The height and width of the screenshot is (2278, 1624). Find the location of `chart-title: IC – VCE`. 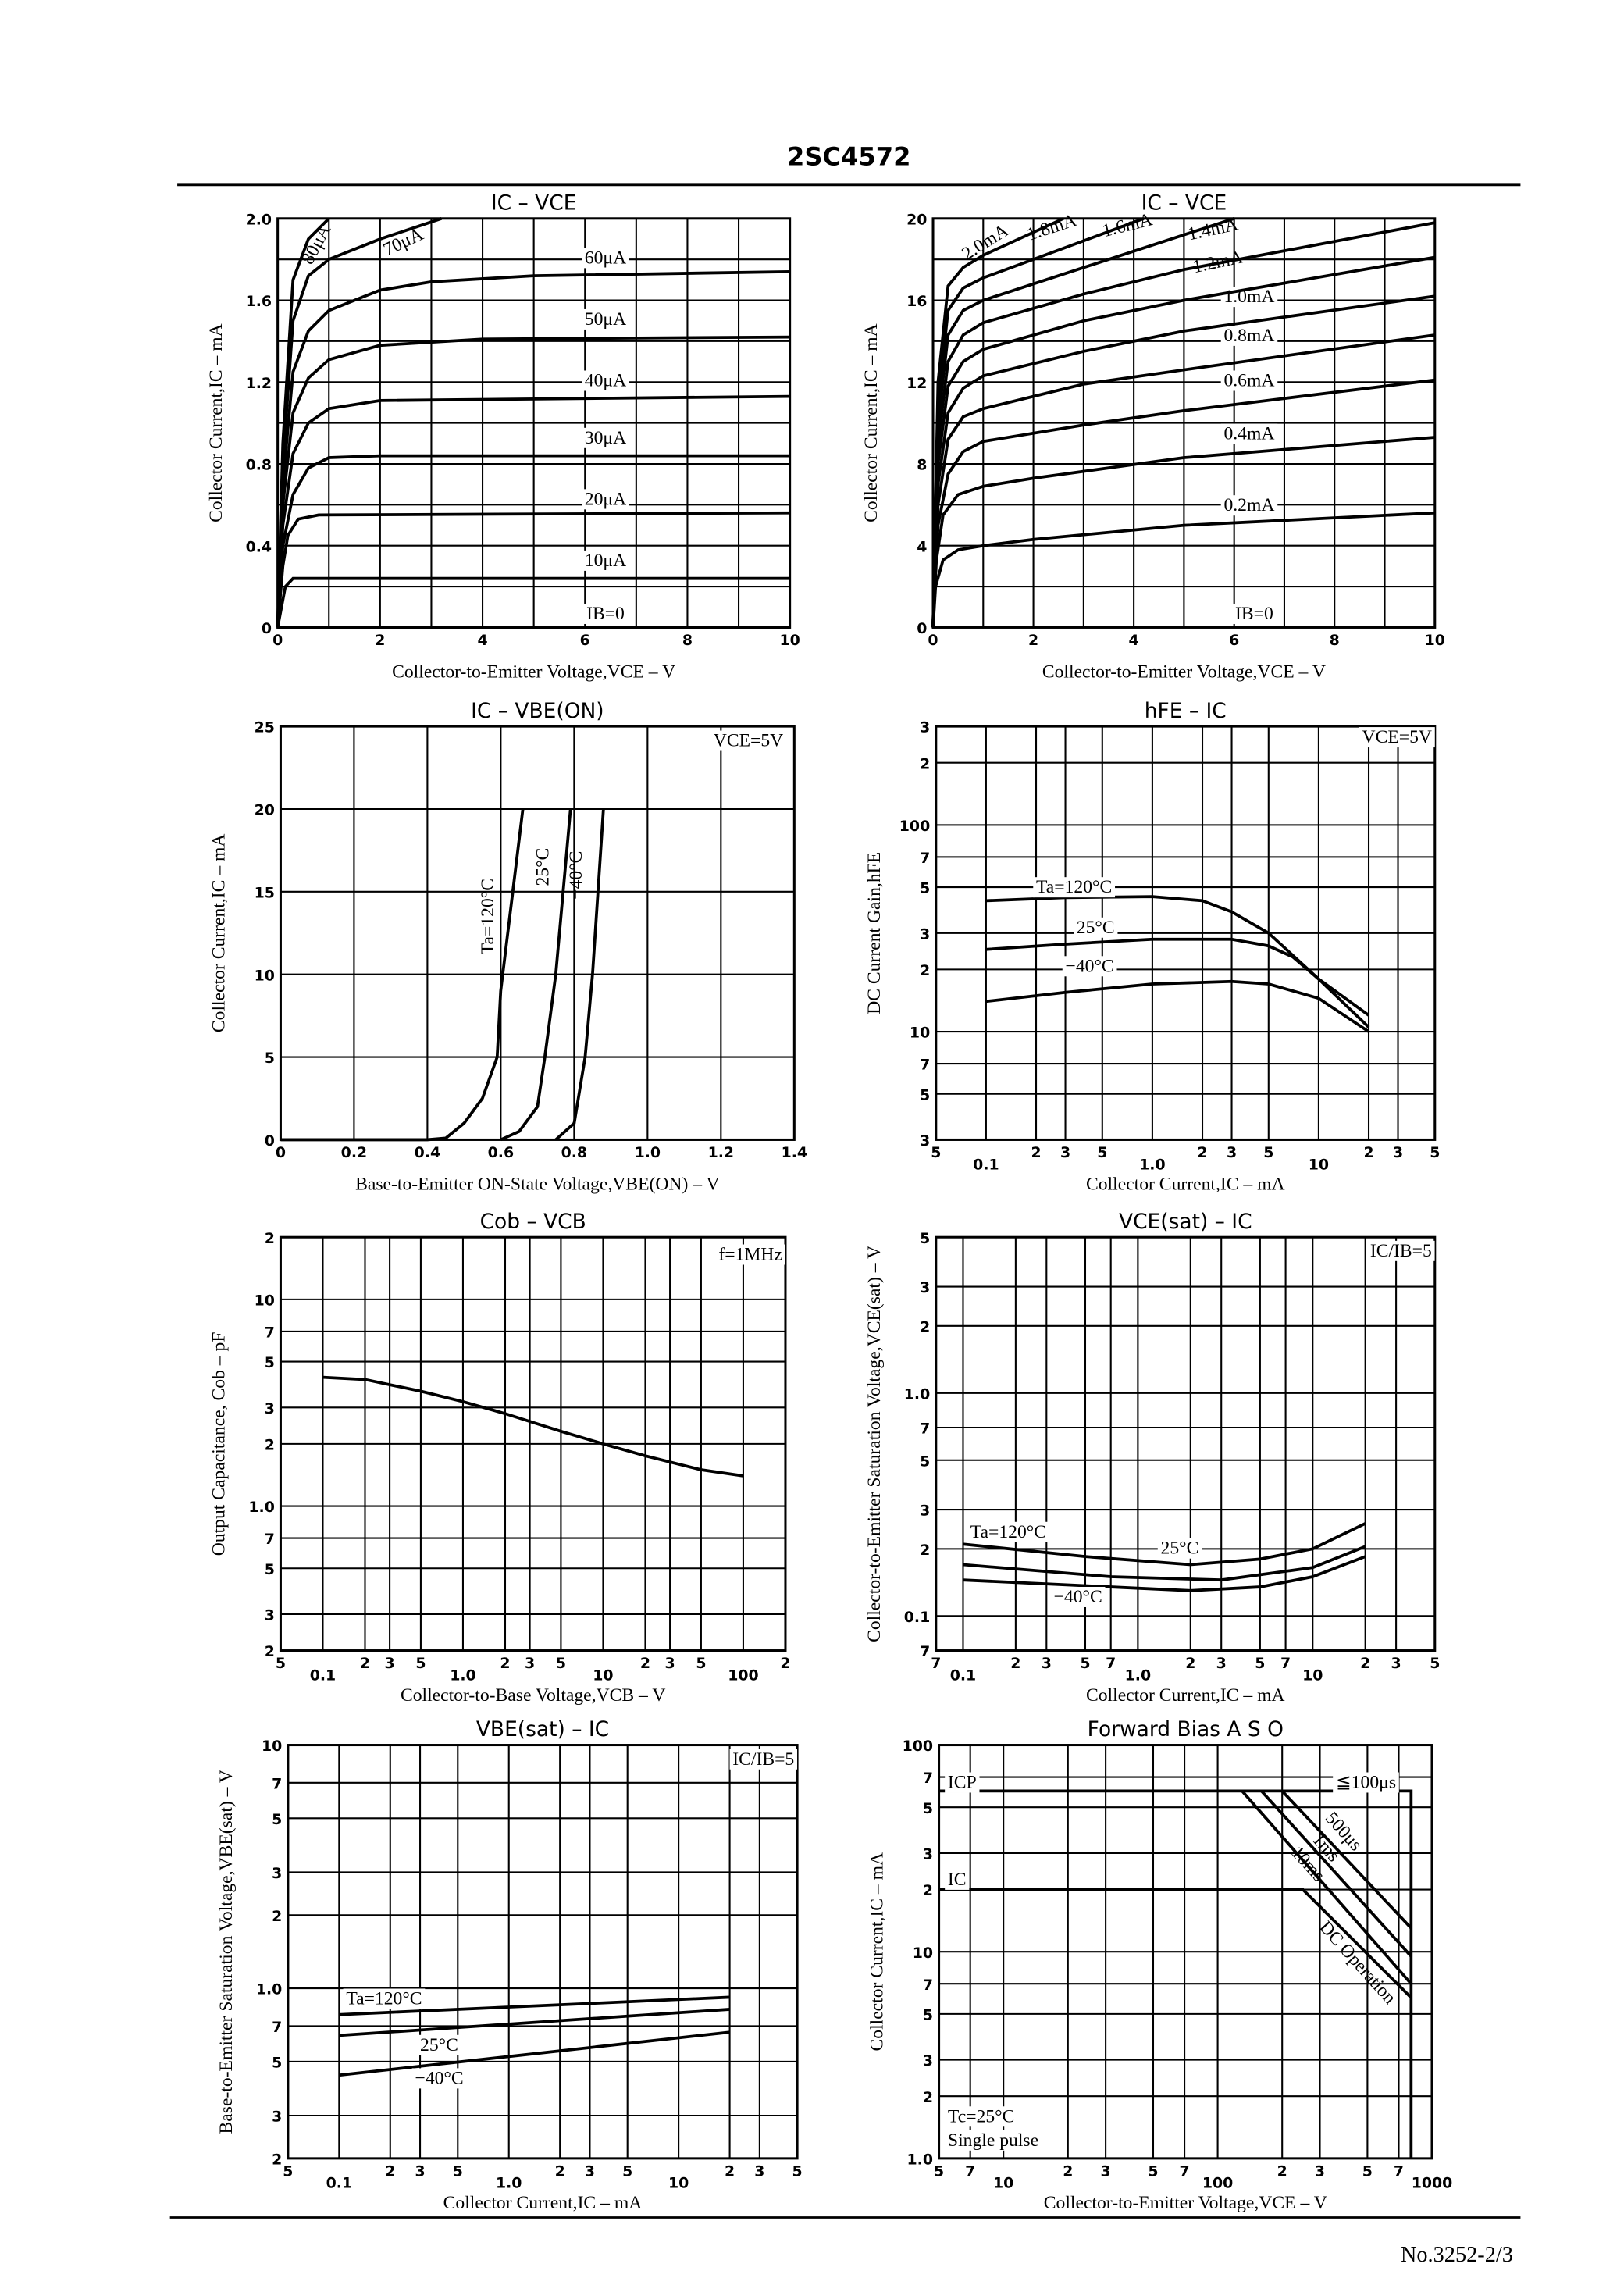

chart-title: IC – VCE is located at coordinates (534, 203).